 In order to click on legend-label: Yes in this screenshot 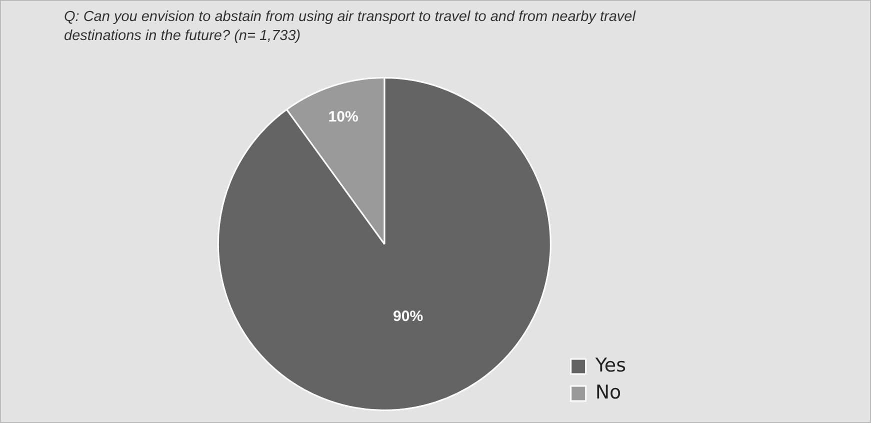, I will do `click(610, 365)`.